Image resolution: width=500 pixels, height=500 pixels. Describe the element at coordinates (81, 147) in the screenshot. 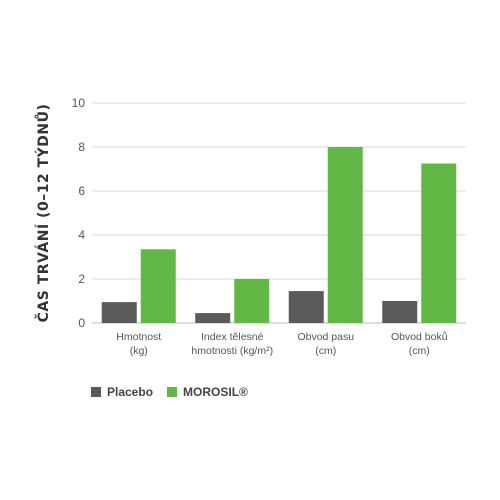

I see `y-tick-label: 8` at that location.